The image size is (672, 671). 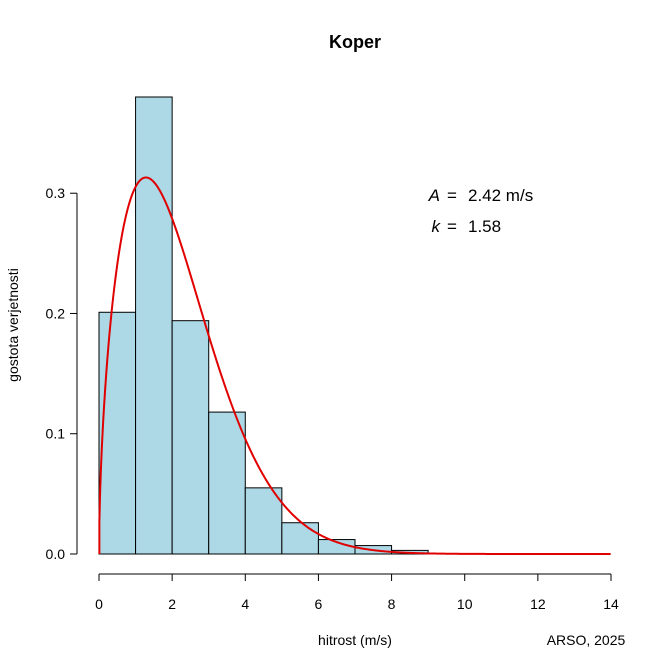 I want to click on x-tick-label: 0, so click(x=99, y=604).